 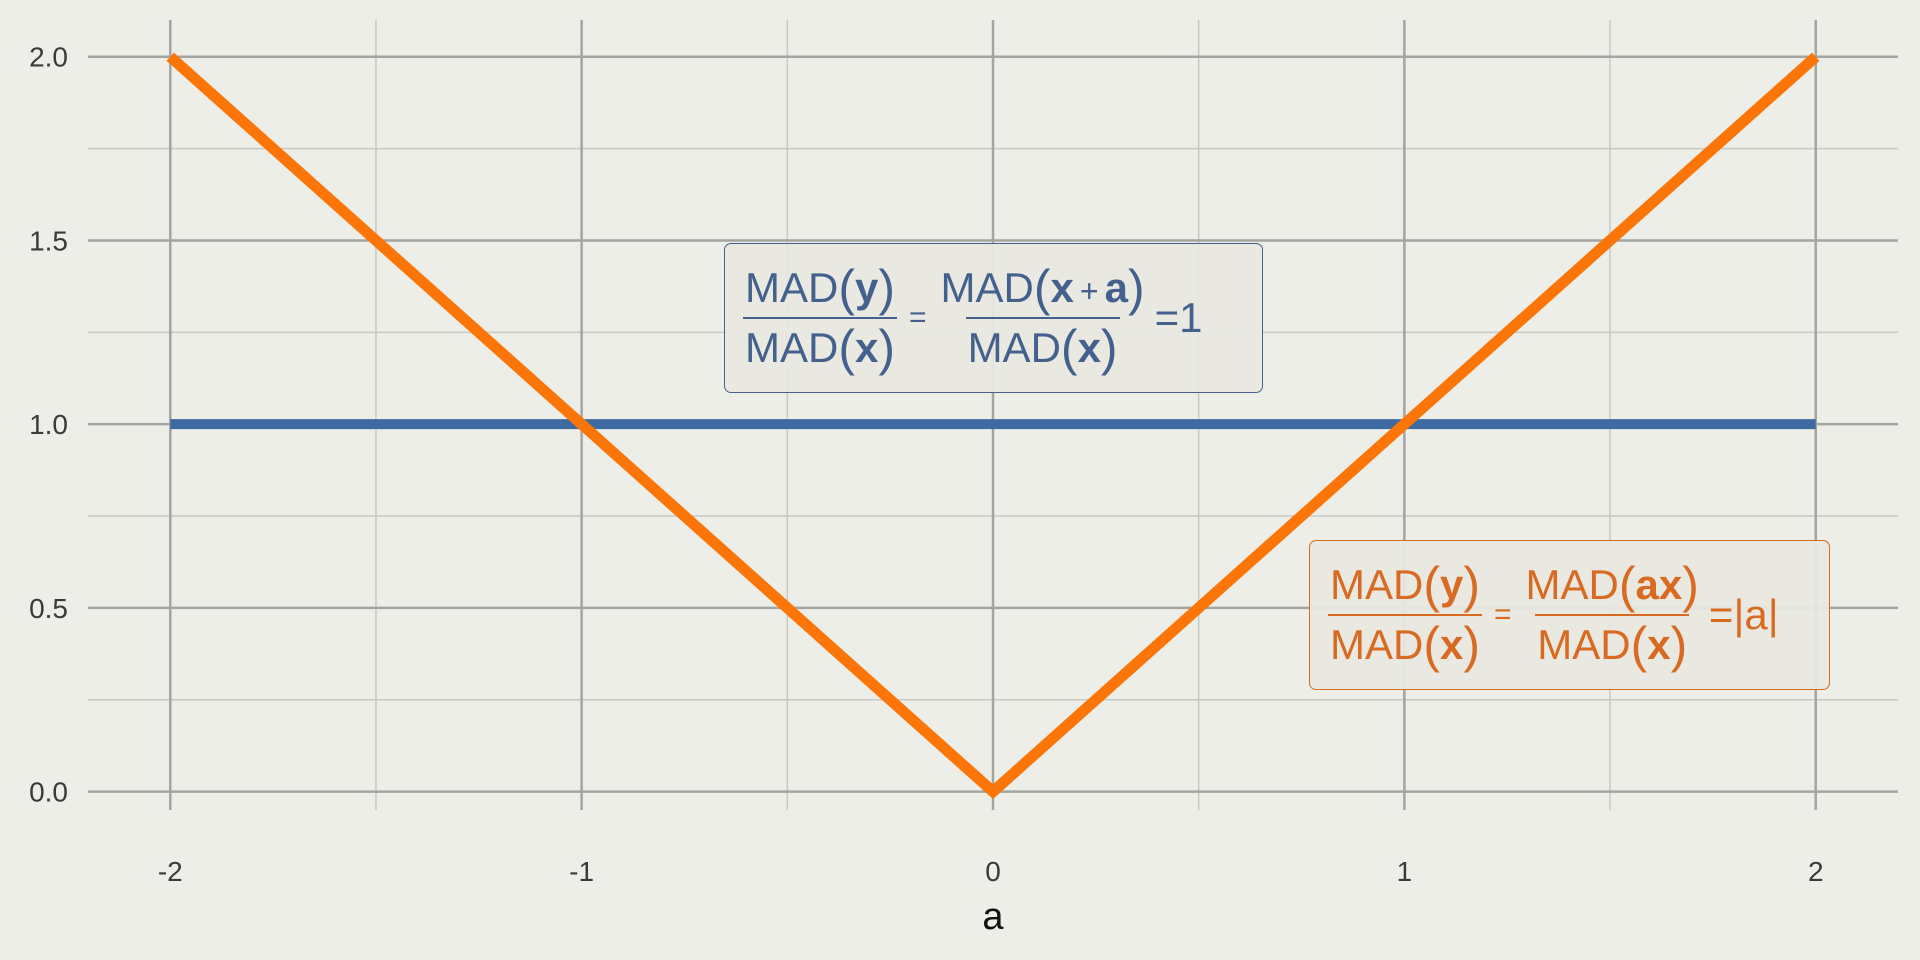 I want to click on x-tick-label: 1, so click(x=1405, y=871).